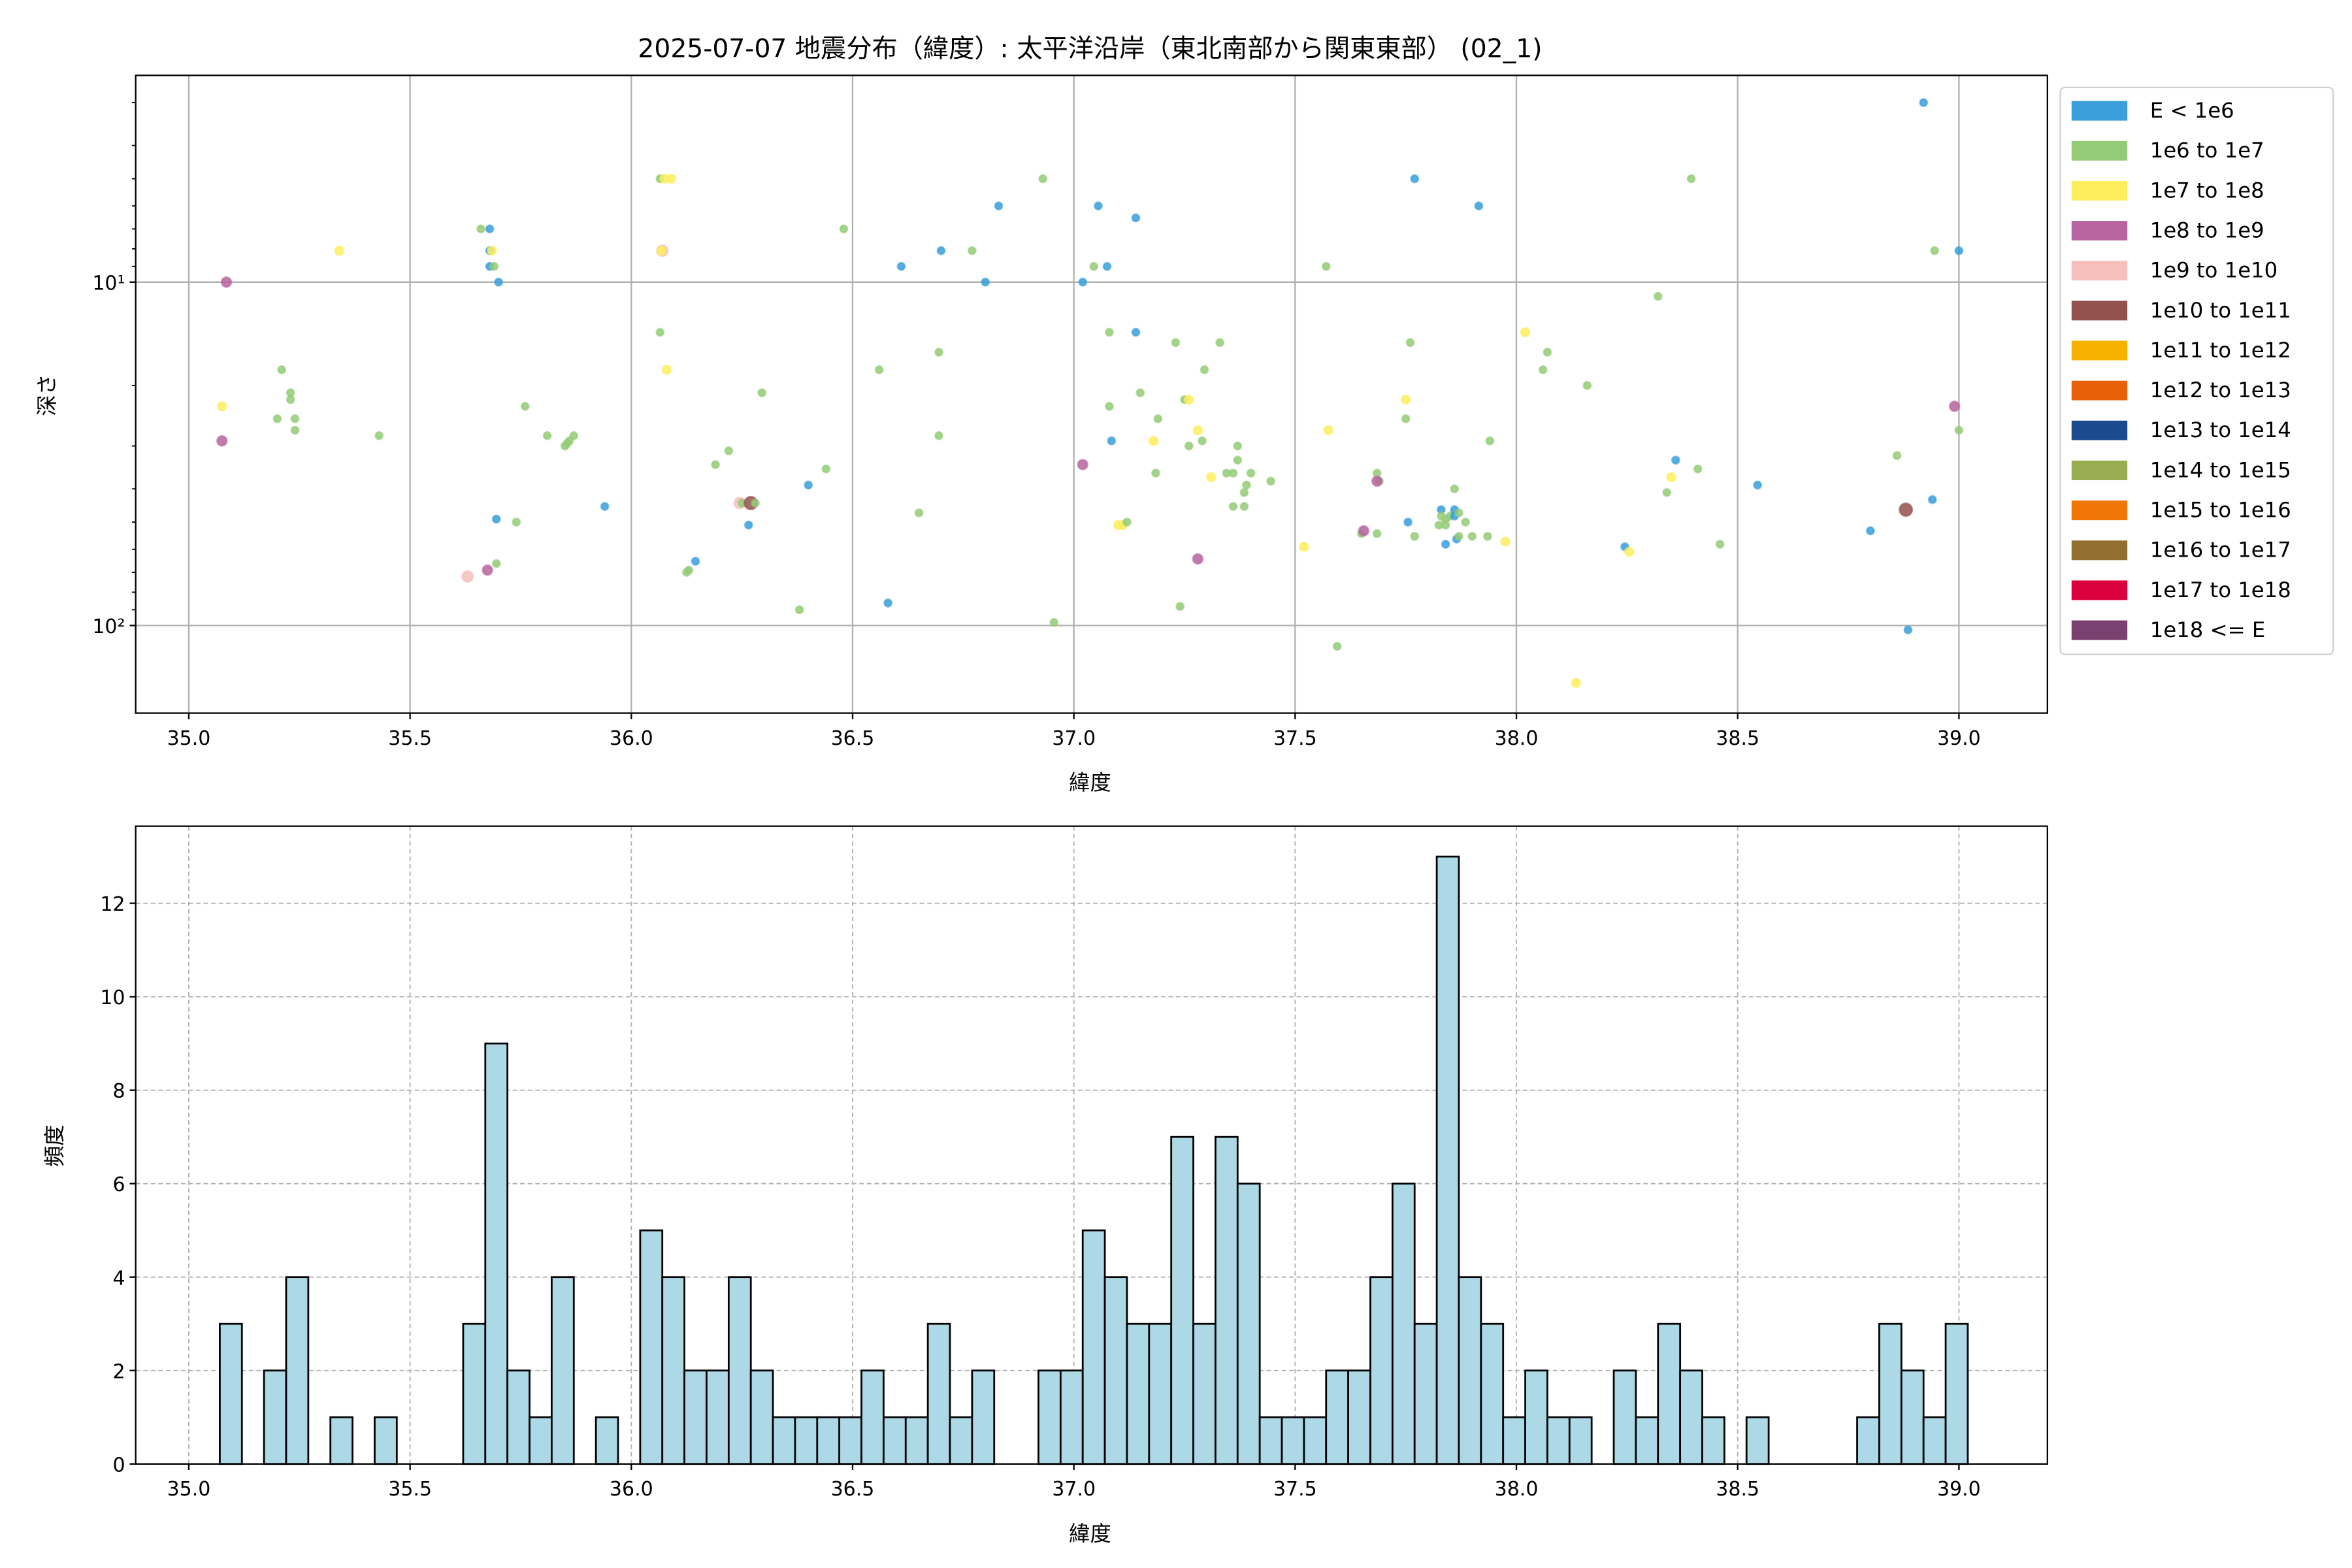 The image size is (2352, 1568). I want to click on scatter-y-tick-label: 10², so click(108, 626).